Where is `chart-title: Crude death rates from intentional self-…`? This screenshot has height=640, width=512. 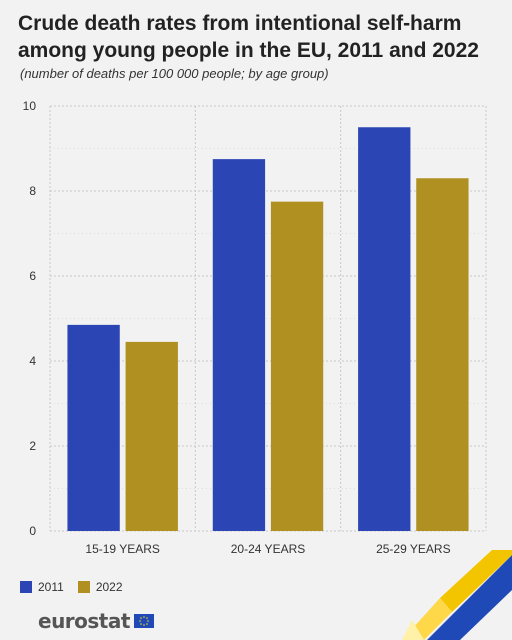
chart-title: Crude death rates from intentional self-… is located at coordinates (248, 37).